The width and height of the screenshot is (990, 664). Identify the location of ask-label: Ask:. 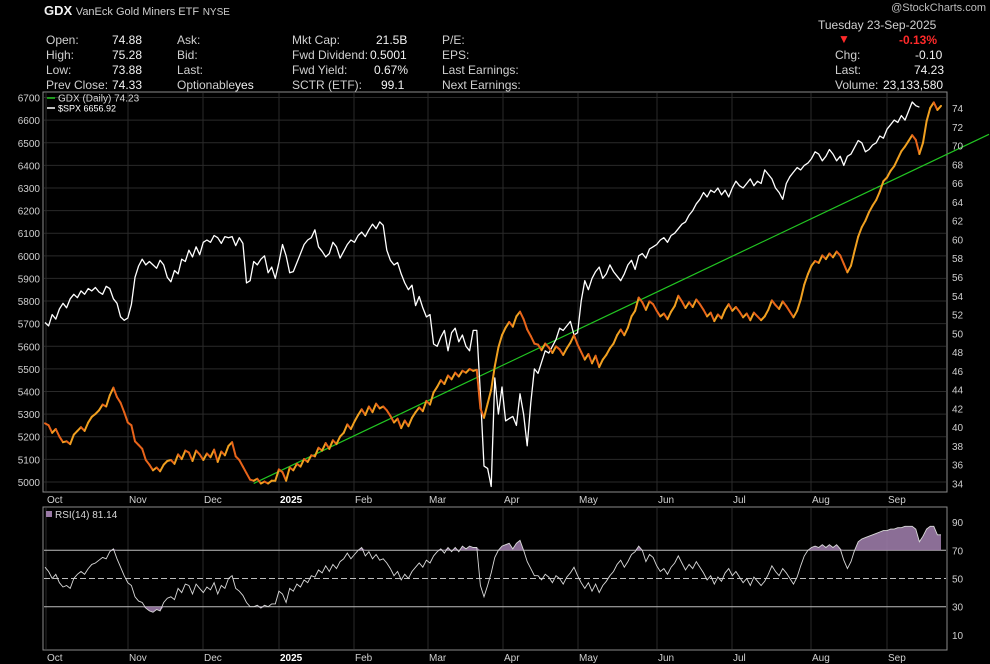
(189, 40).